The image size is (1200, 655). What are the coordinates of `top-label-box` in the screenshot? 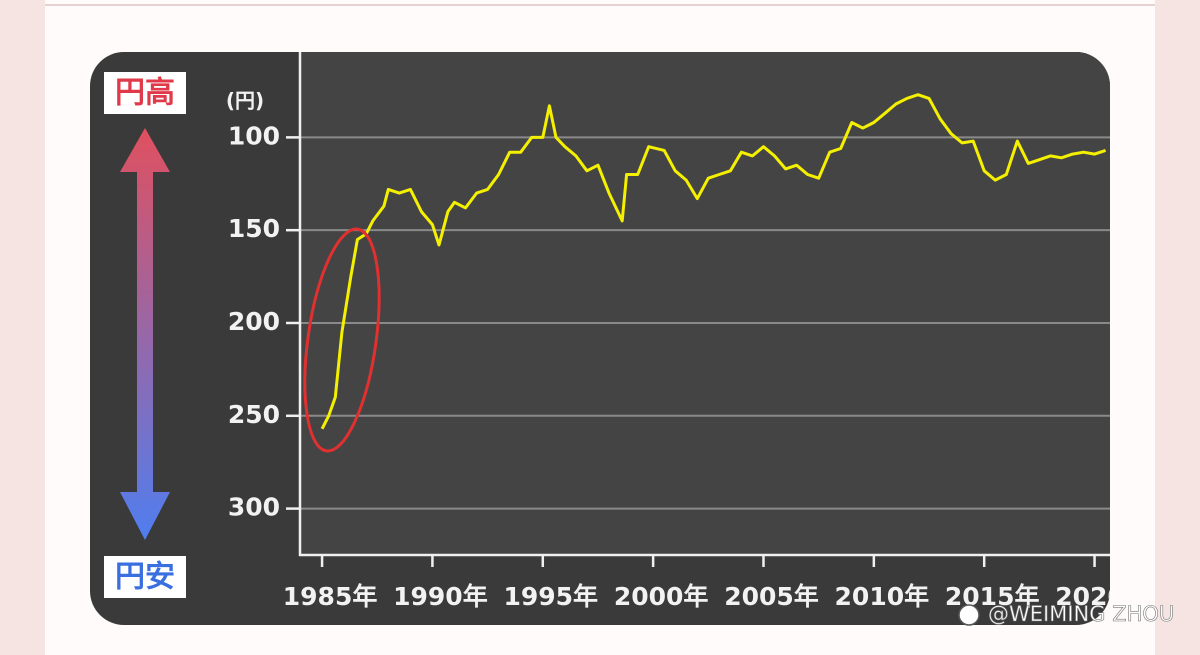 It's located at (145, 93).